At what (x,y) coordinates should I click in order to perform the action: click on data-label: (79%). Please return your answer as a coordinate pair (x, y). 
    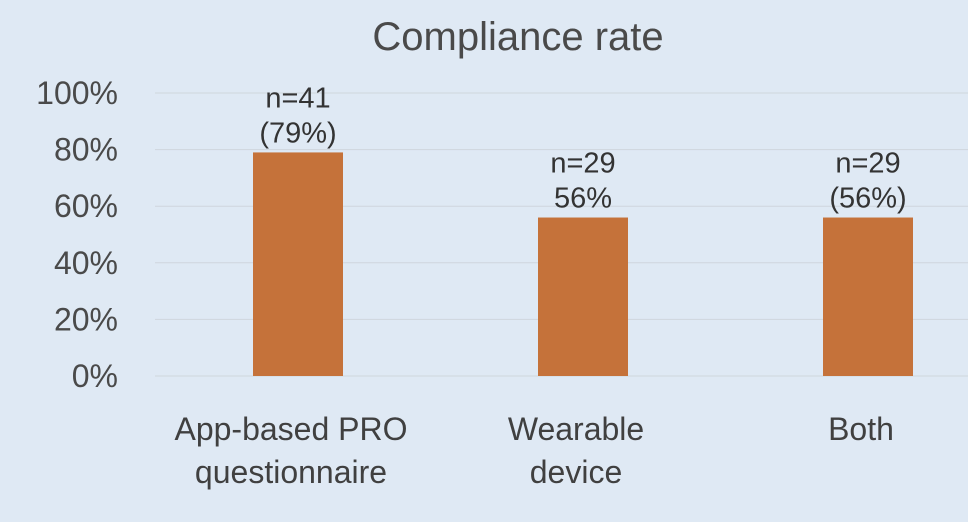
    Looking at the image, I should click on (297, 133).